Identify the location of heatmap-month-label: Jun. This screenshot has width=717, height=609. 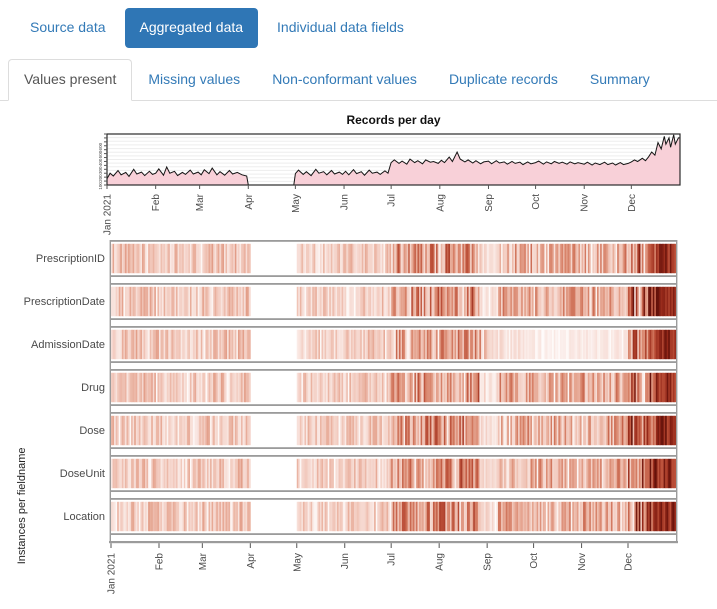
(345, 561).